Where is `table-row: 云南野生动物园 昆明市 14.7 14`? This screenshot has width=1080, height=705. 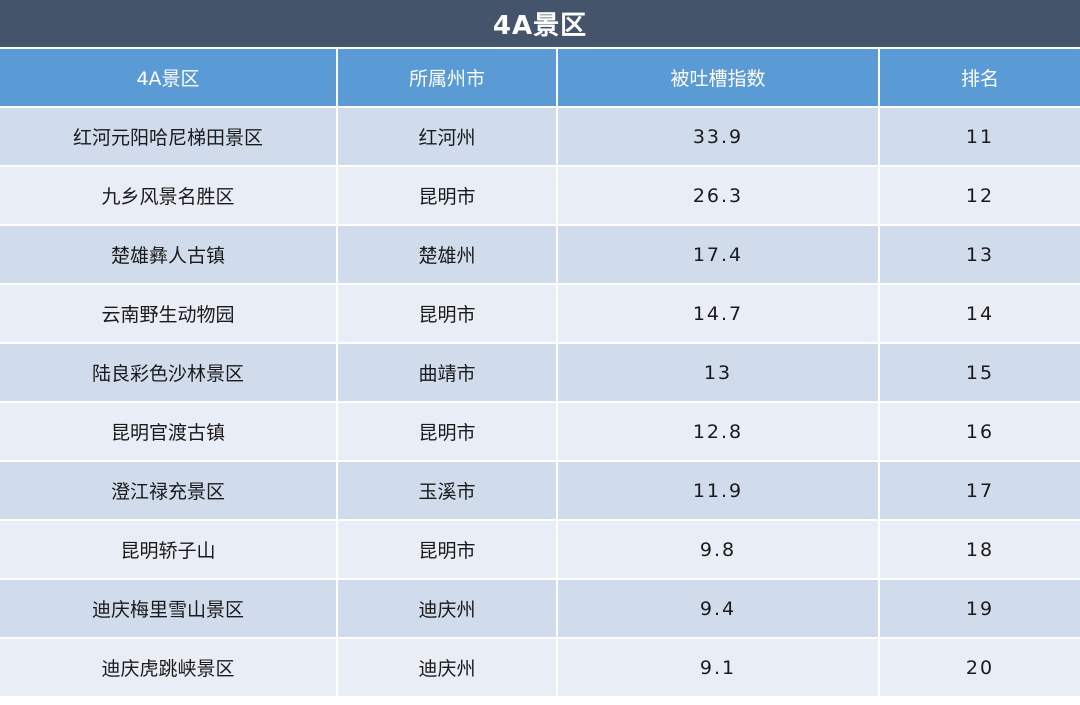
table-row: 云南野生动物园 昆明市 14.7 14 is located at coordinates (540, 314).